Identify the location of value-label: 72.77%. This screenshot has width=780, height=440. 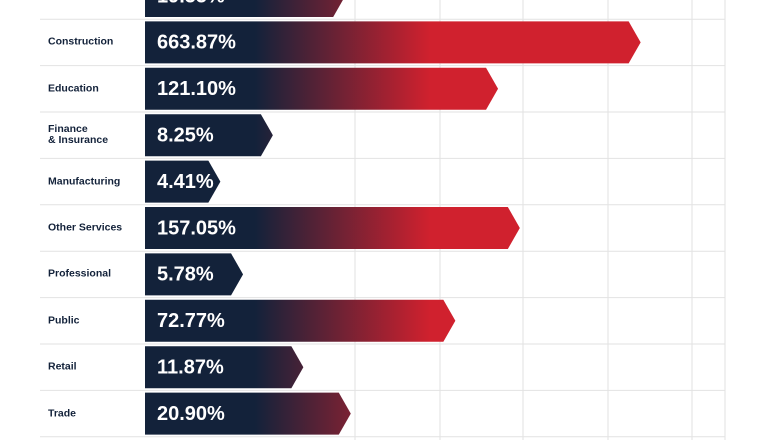
(191, 321).